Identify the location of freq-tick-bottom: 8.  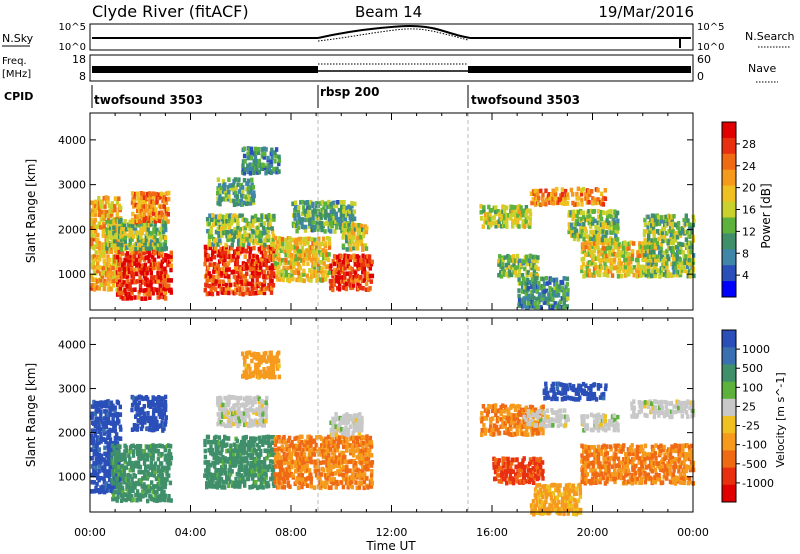
(82, 76).